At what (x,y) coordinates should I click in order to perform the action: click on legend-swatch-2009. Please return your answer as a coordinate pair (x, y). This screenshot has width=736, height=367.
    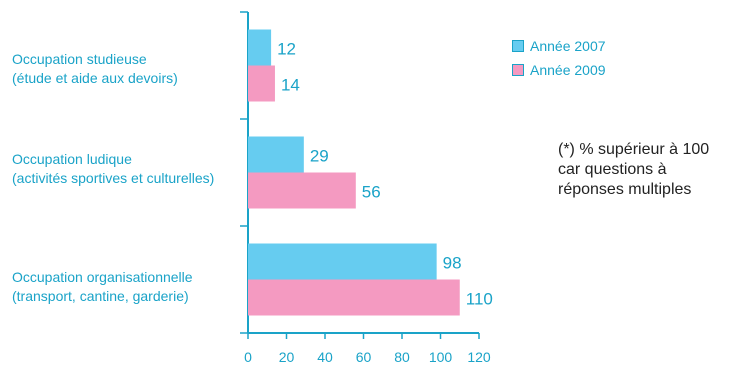
    Looking at the image, I should click on (518, 70).